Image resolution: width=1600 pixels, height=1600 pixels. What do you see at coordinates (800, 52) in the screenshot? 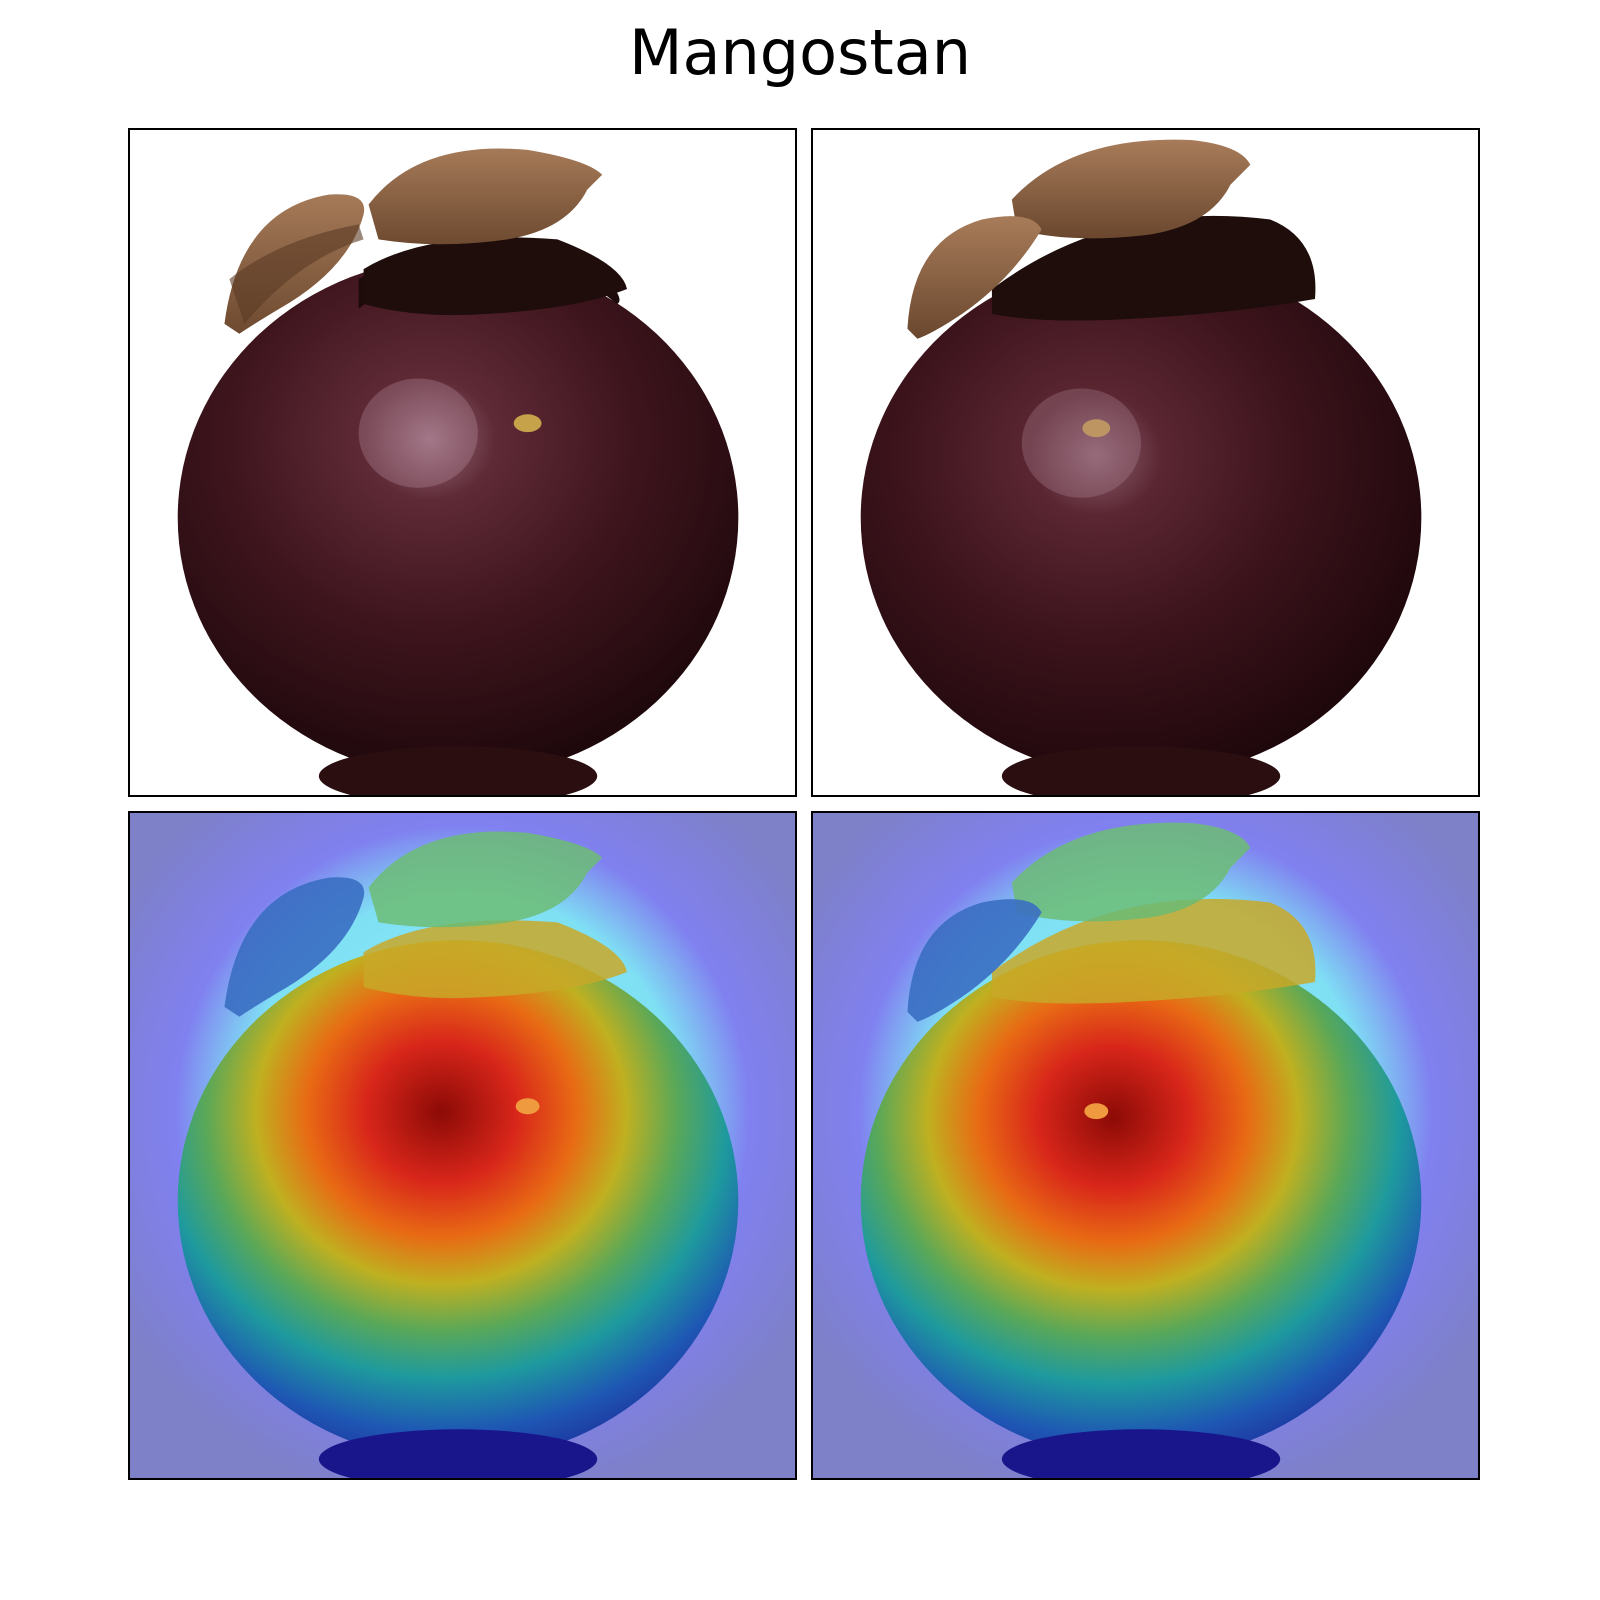
I see `figure-title: Mangostan` at bounding box center [800, 52].